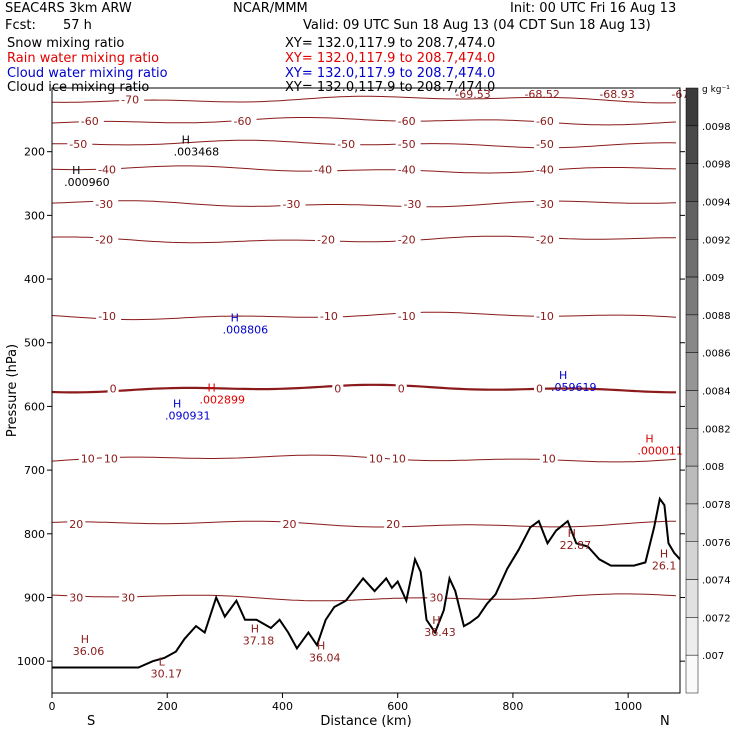 This screenshot has height=740, width=740. Describe the element at coordinates (34, 215) in the screenshot. I see `y-tick-label: 300` at that location.